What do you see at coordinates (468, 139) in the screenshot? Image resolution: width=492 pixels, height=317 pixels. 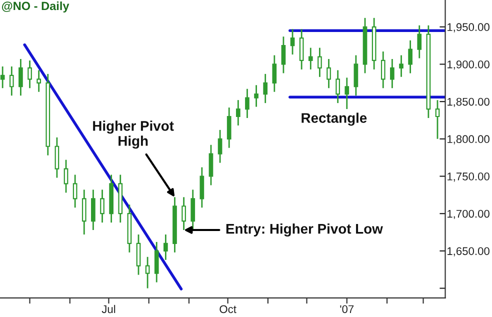 I see `y-tick-label: 1,800.00` at bounding box center [468, 139].